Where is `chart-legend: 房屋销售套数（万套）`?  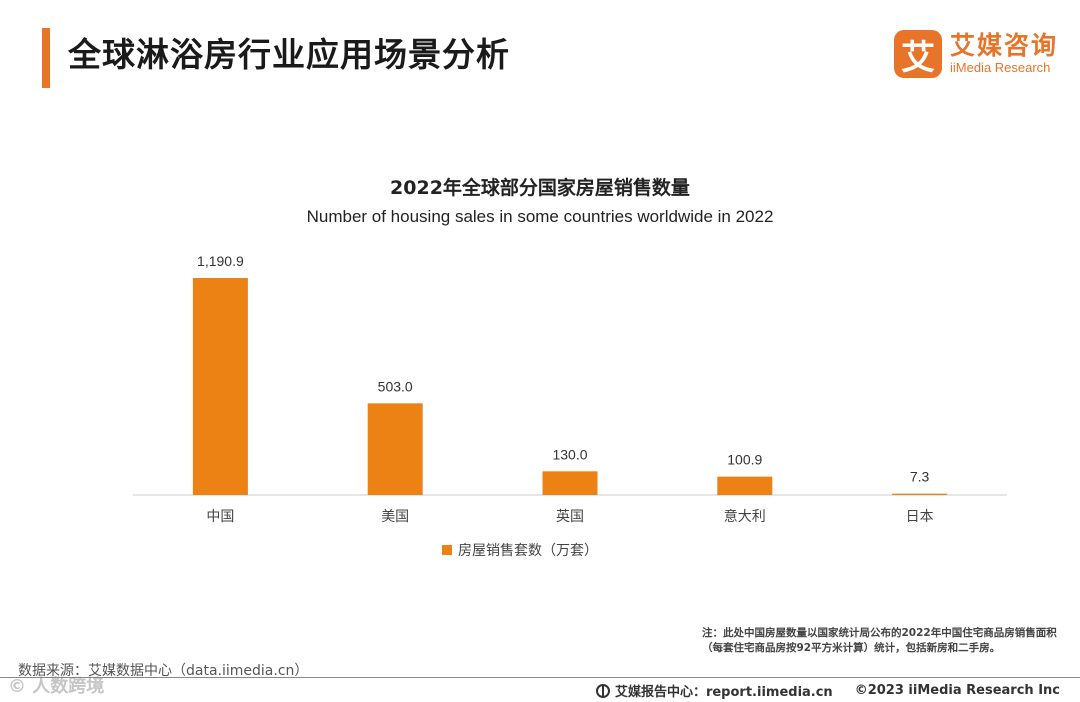 chart-legend: 房屋销售套数（万套） is located at coordinates (540, 550).